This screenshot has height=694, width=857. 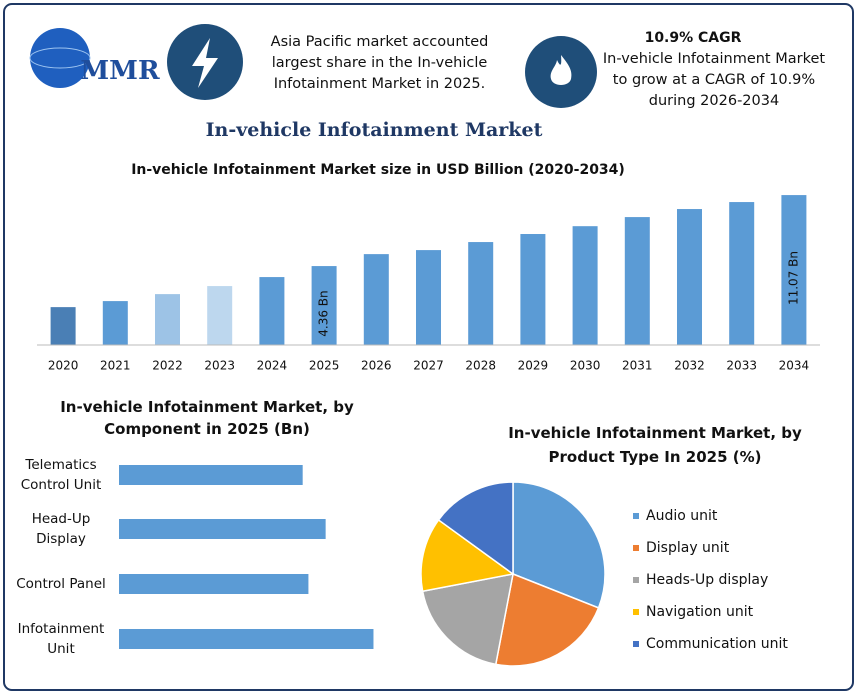 What do you see at coordinates (61, 475) in the screenshot?
I see `y-tick-label: Telematics Control Unit` at bounding box center [61, 475].